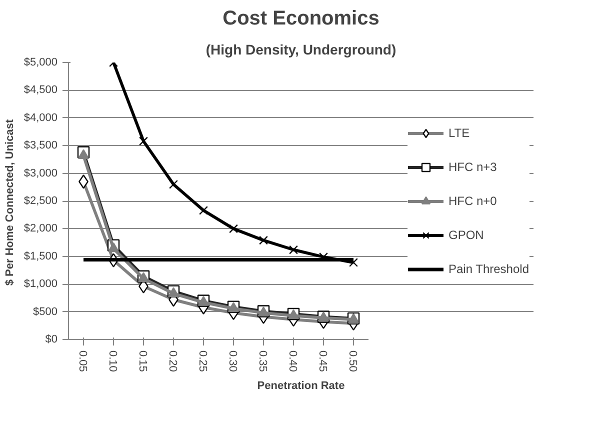  What do you see at coordinates (301, 19) in the screenshot?
I see `chart-title: Cost Economics` at bounding box center [301, 19].